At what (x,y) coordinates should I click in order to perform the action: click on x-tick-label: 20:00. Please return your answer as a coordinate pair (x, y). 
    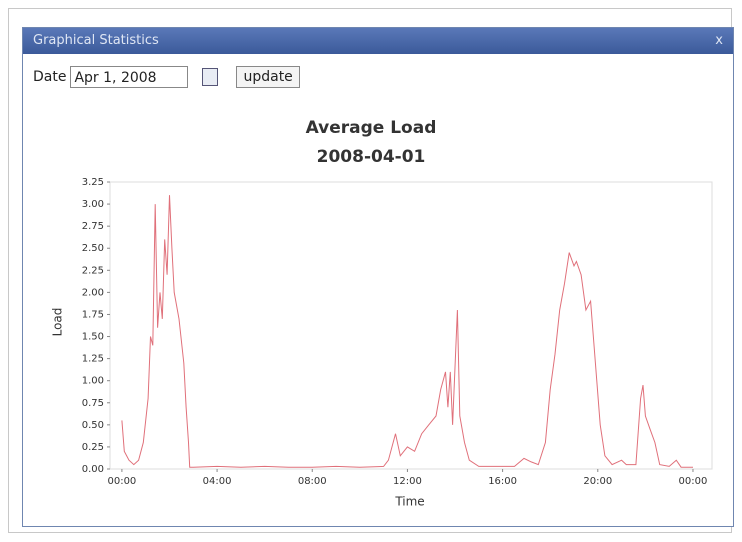
    Looking at the image, I should click on (597, 481).